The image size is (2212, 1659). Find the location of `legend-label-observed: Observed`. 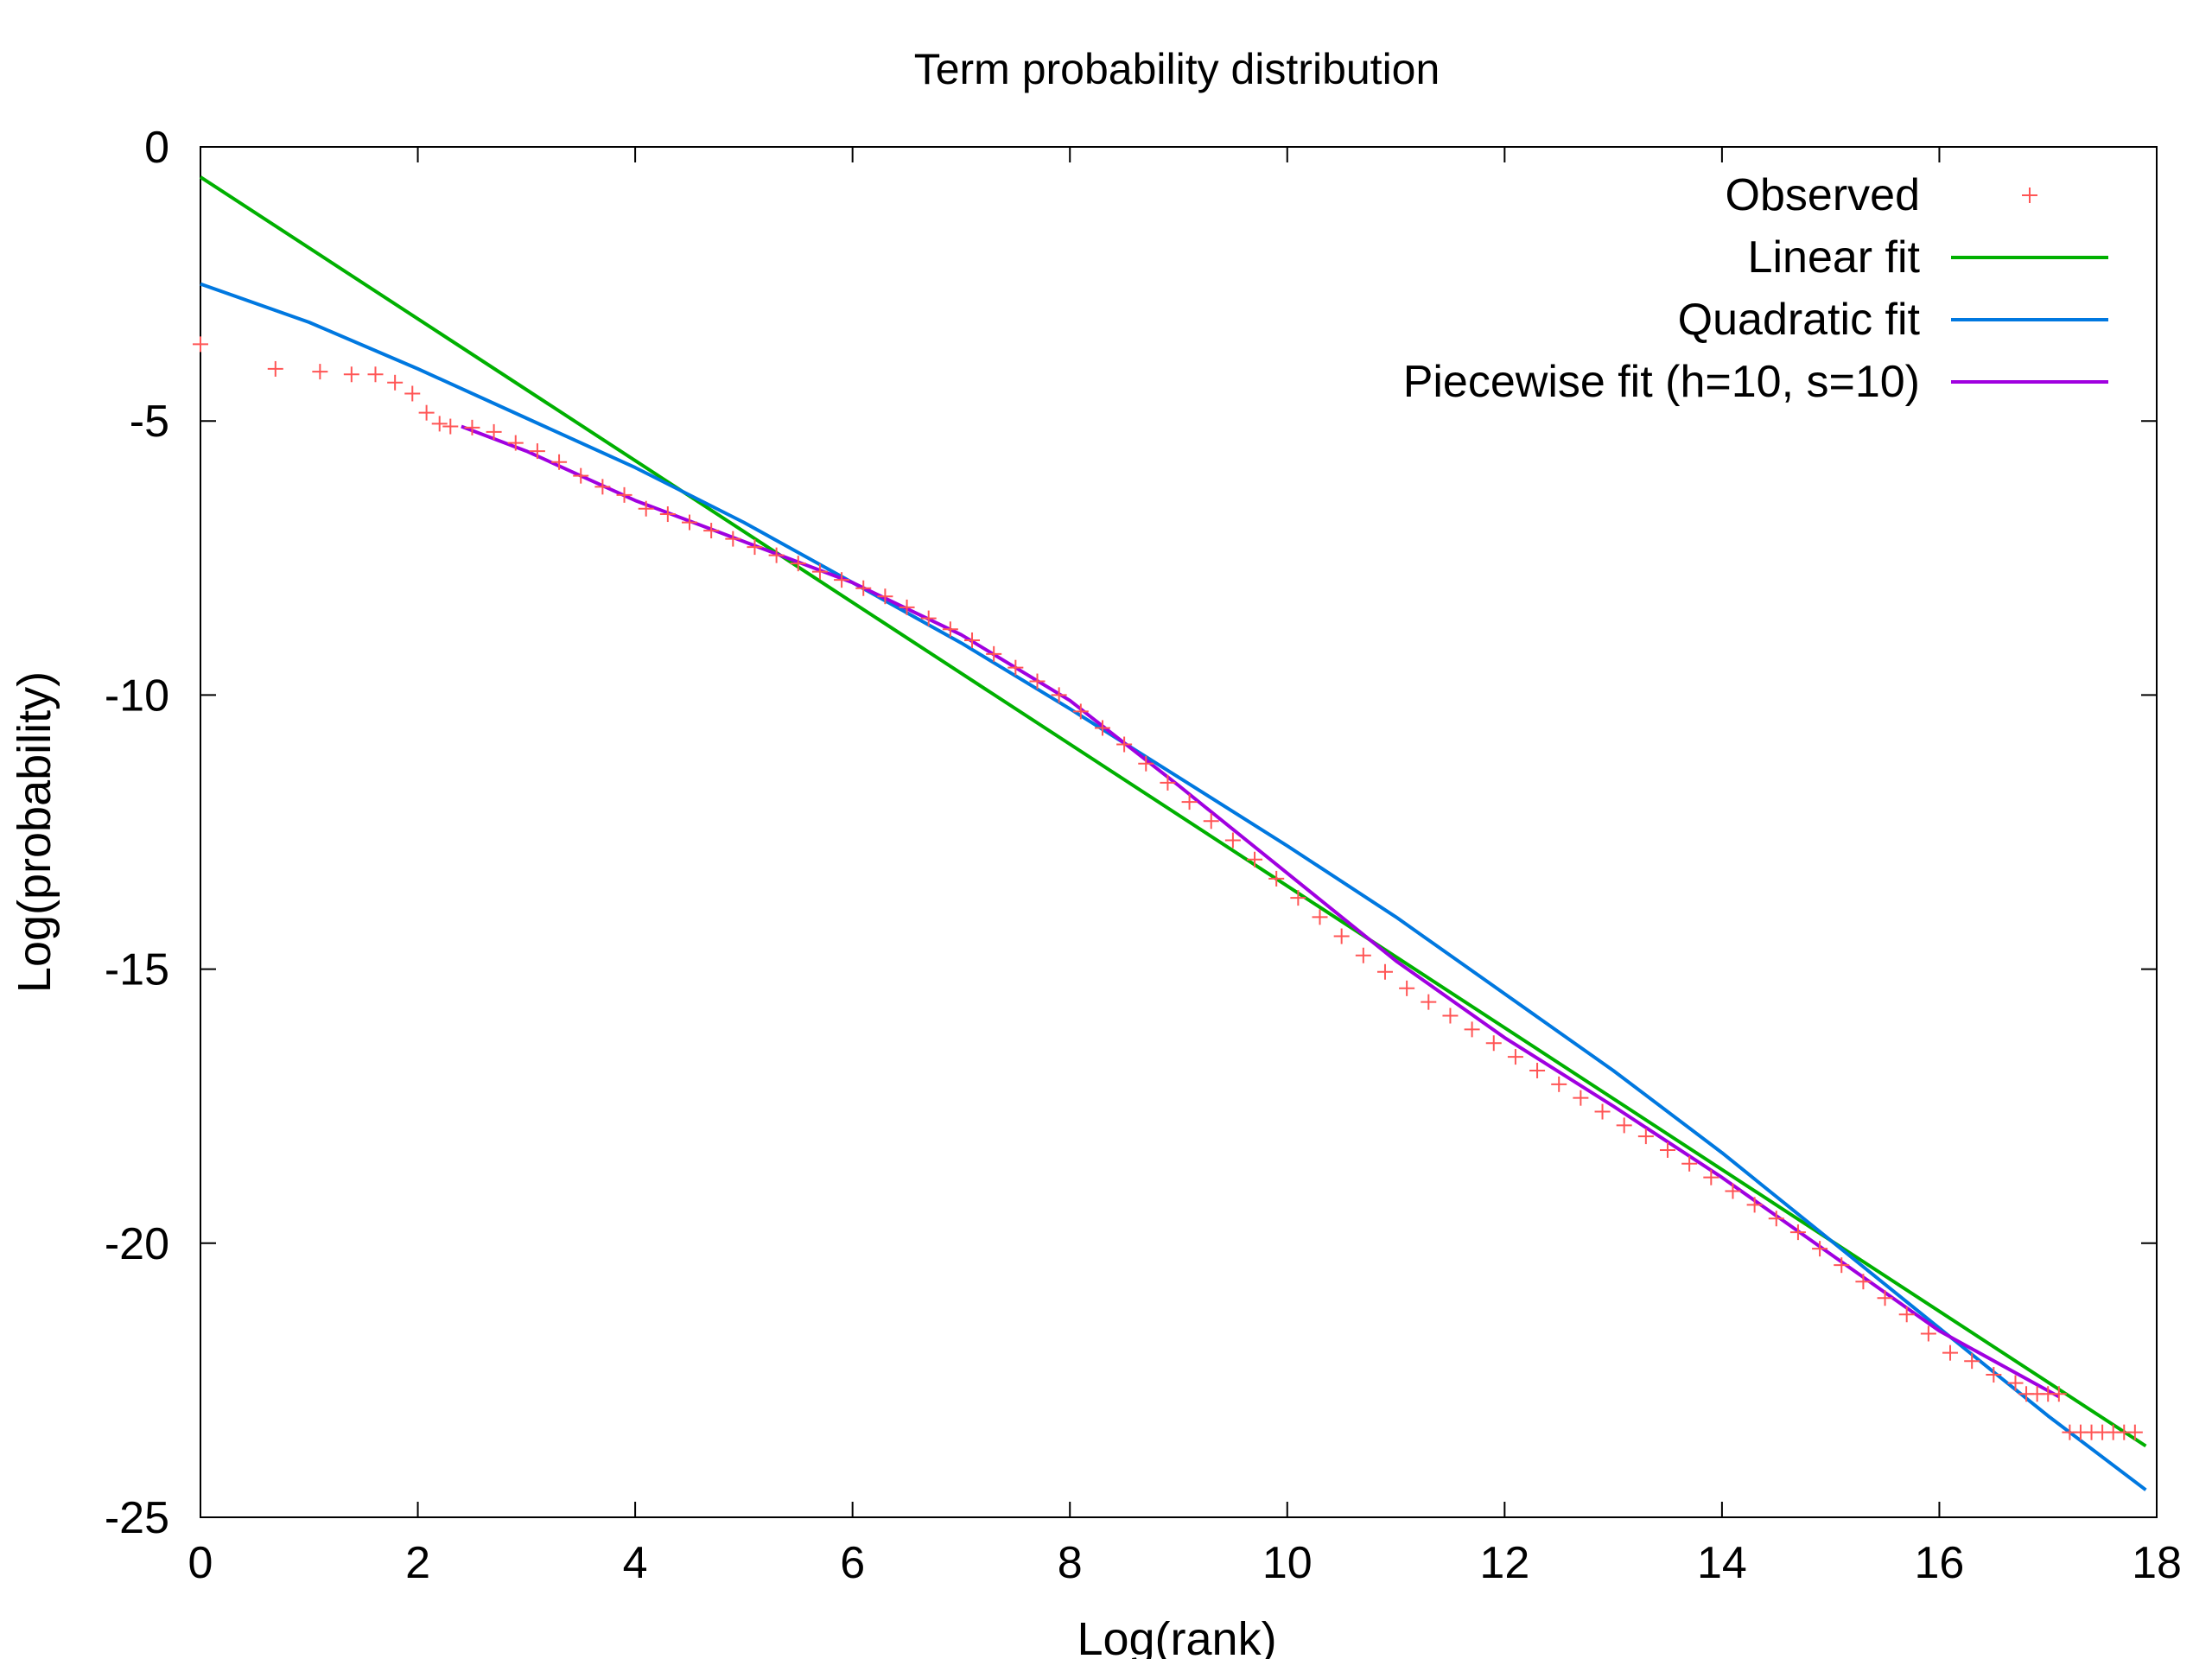

legend-label-observed: Observed is located at coordinates (1823, 195).